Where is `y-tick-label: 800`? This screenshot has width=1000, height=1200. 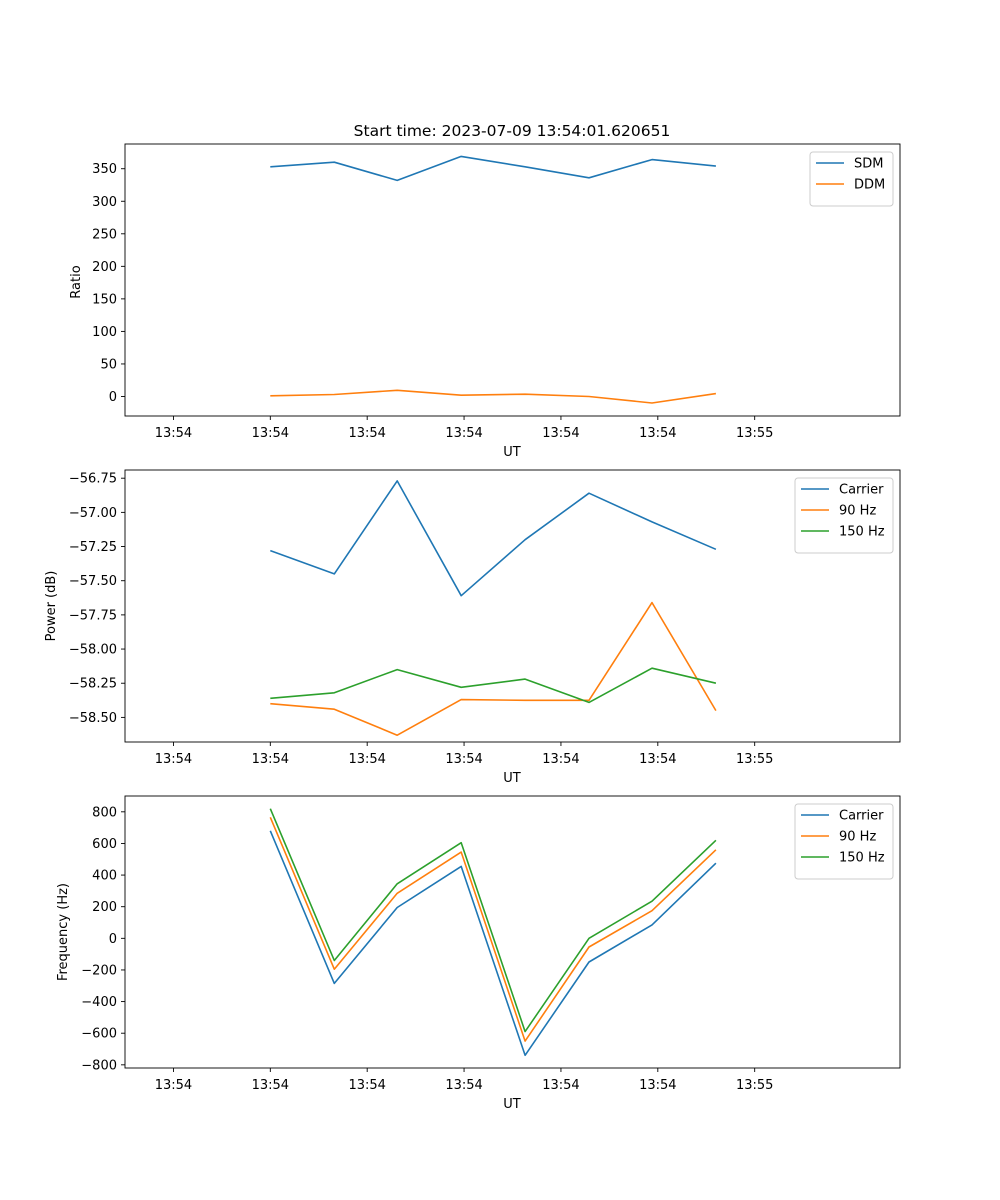
y-tick-label: 800 is located at coordinates (104, 812).